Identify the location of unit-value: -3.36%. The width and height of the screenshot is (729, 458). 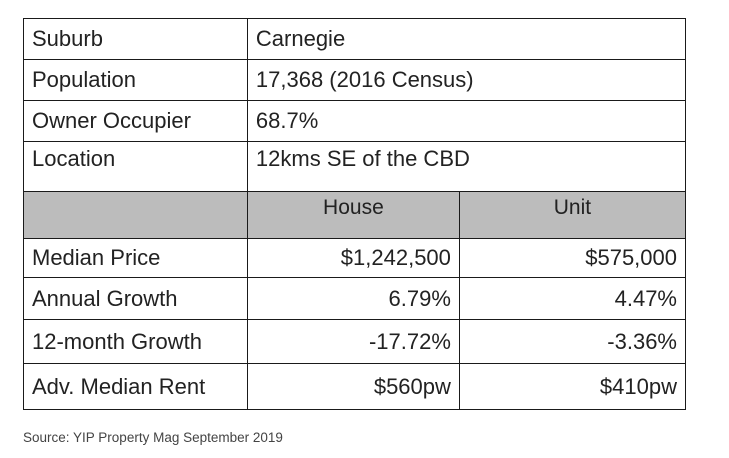
(572, 341).